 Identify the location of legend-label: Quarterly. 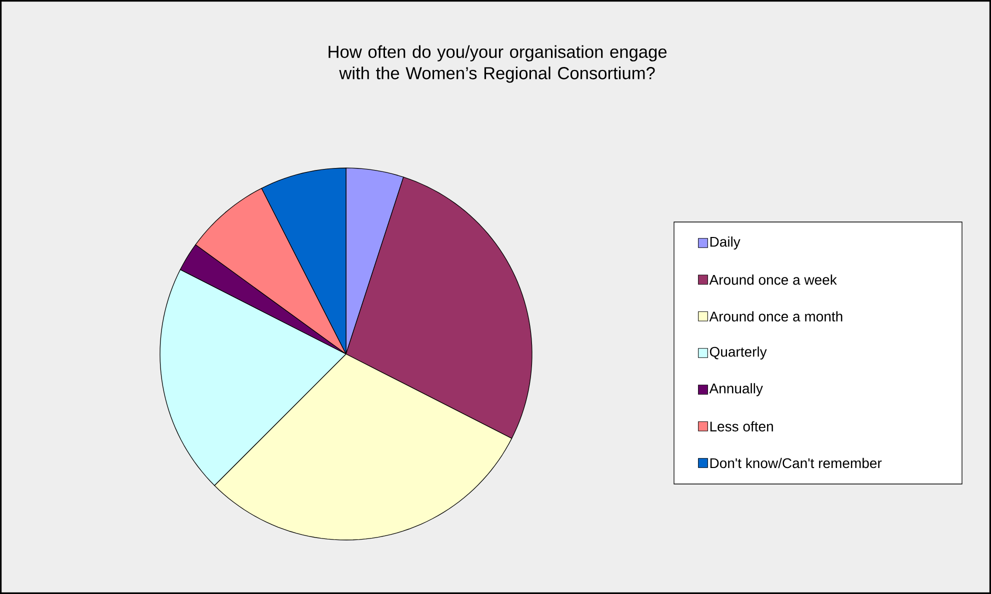
(738, 353).